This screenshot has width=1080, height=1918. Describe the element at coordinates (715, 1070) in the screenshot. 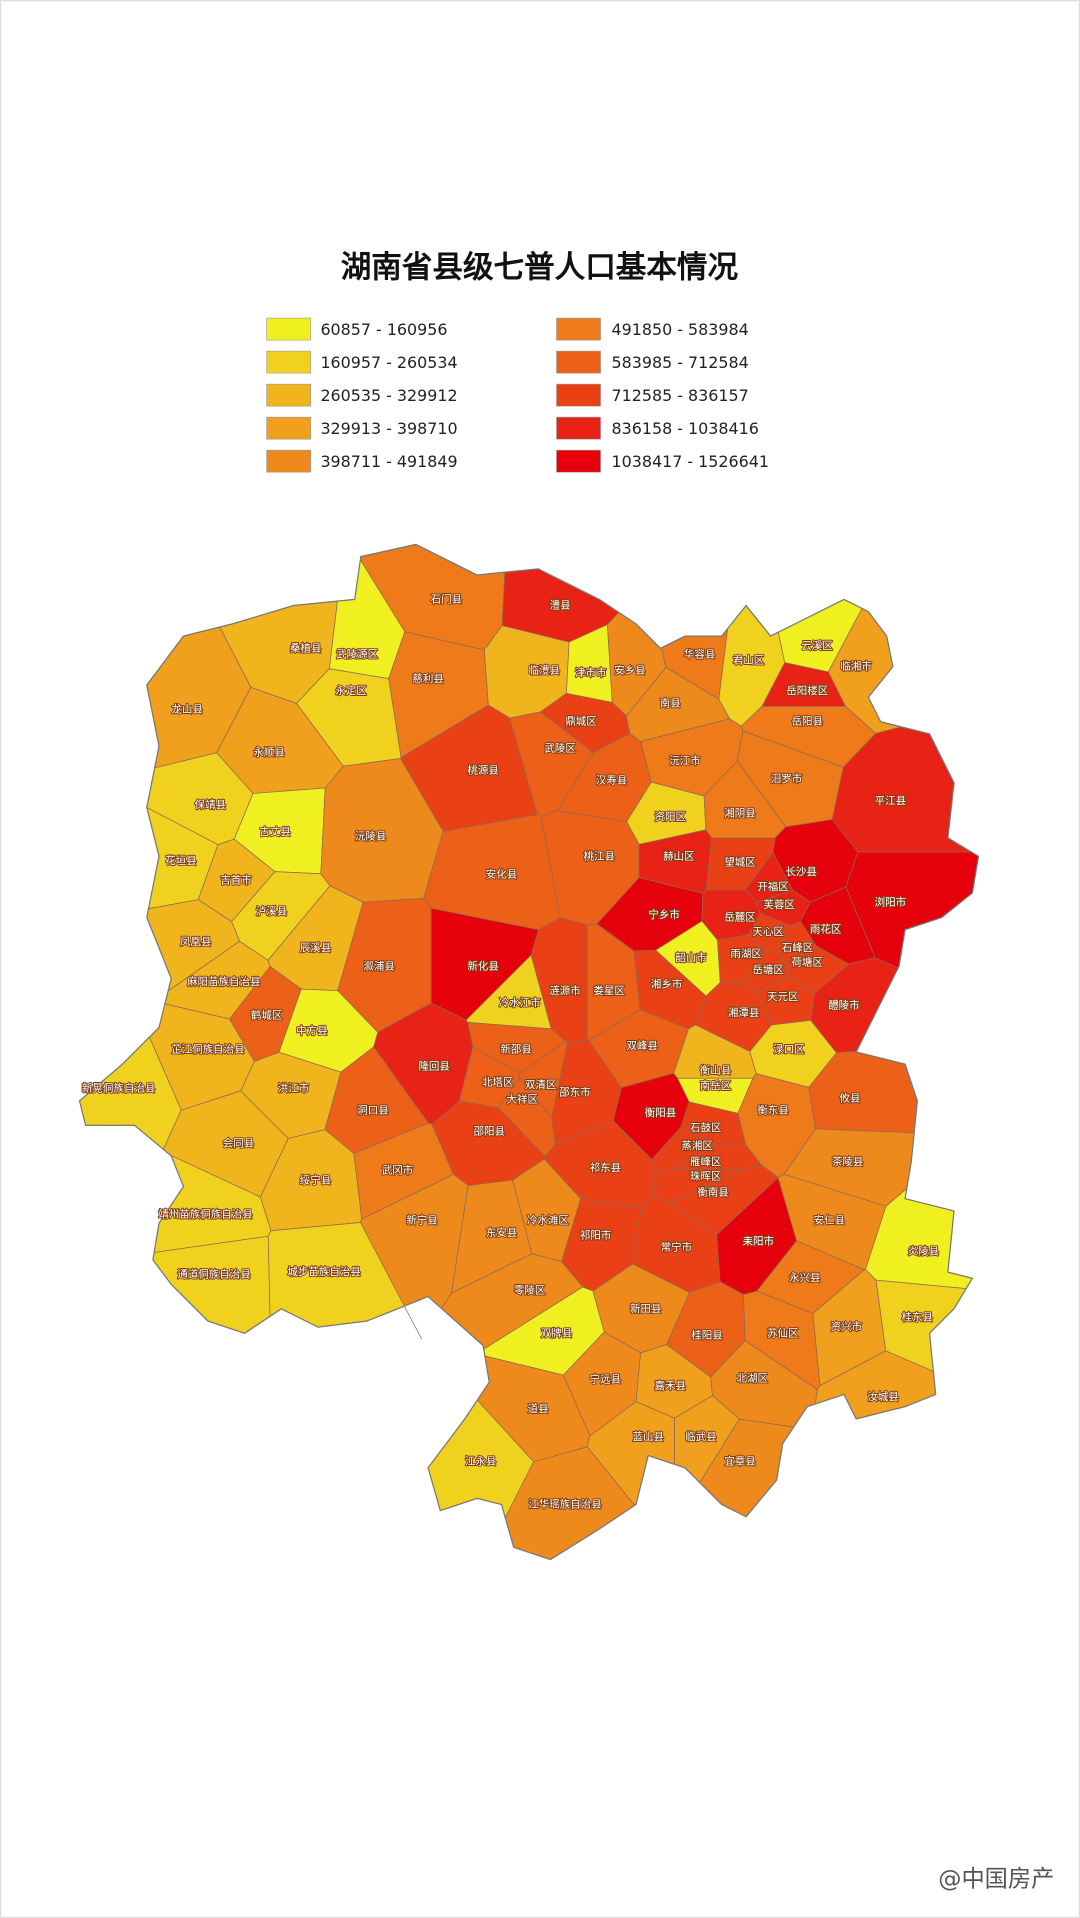

I see `region-label: 衡山县` at that location.